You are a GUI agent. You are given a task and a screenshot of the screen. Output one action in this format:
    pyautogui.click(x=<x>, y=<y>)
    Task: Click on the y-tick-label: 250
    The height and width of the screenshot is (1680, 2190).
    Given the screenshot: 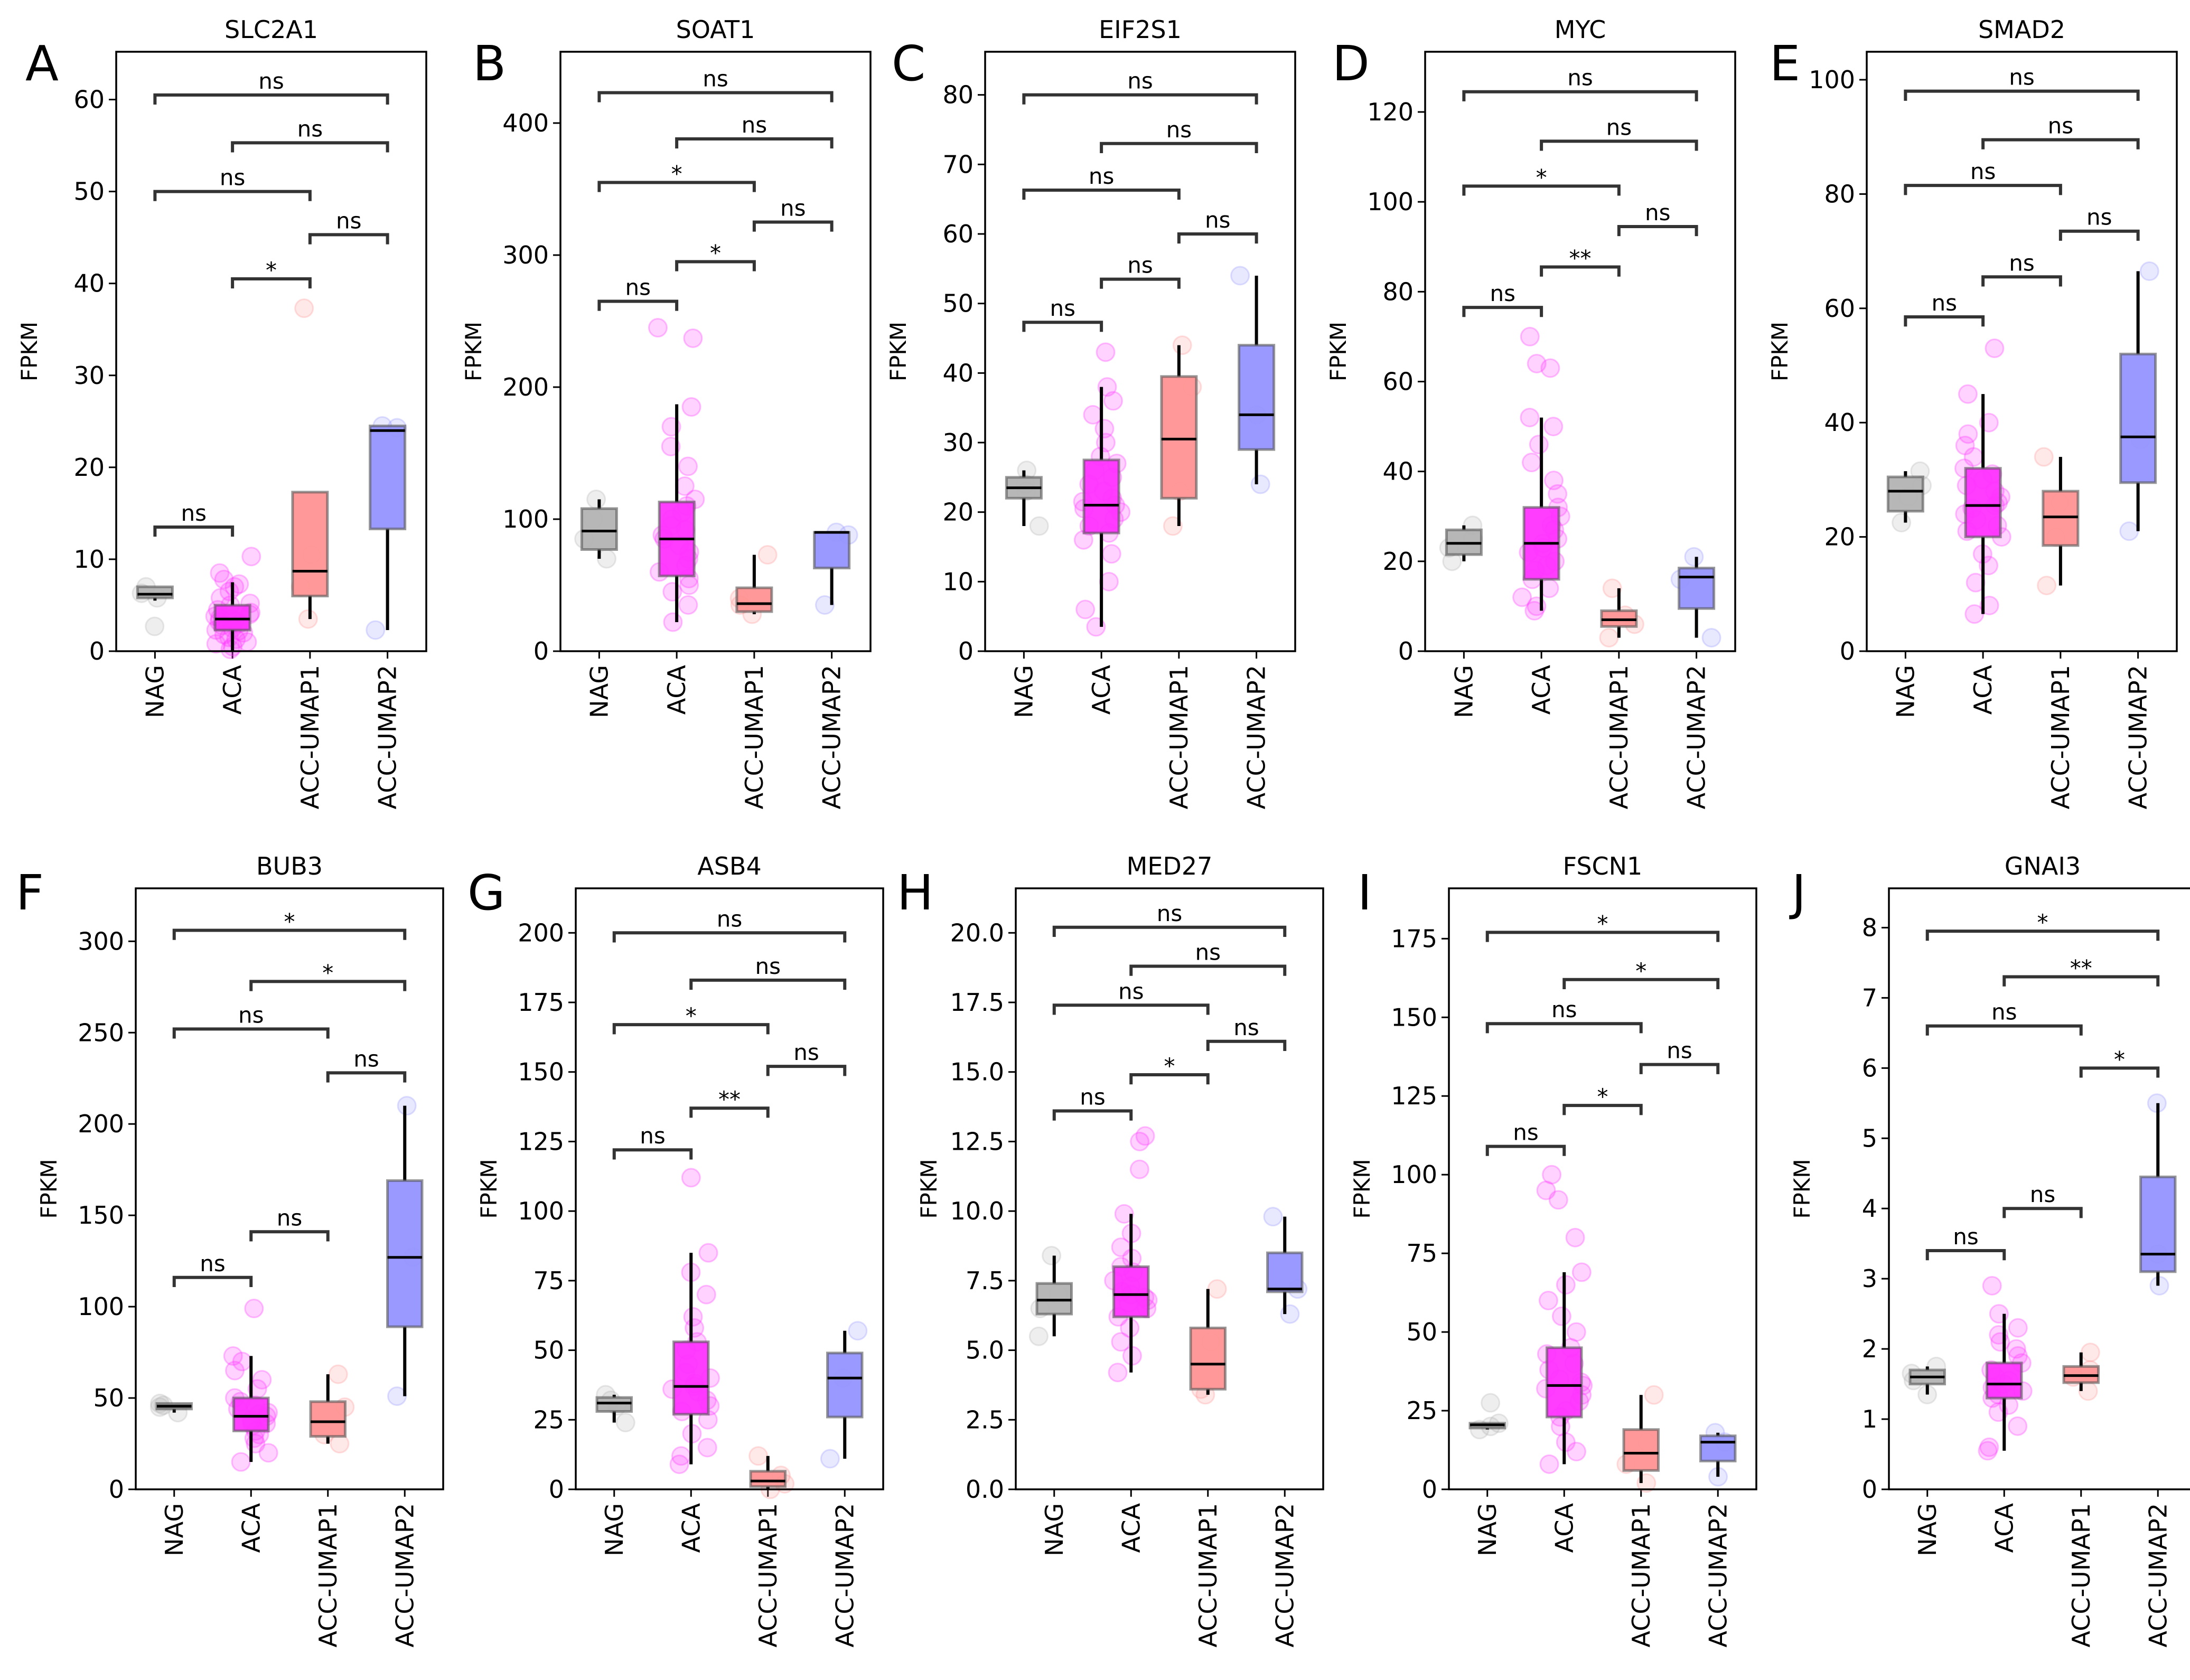 What is the action you would take?
    pyautogui.click(x=101, y=1032)
    